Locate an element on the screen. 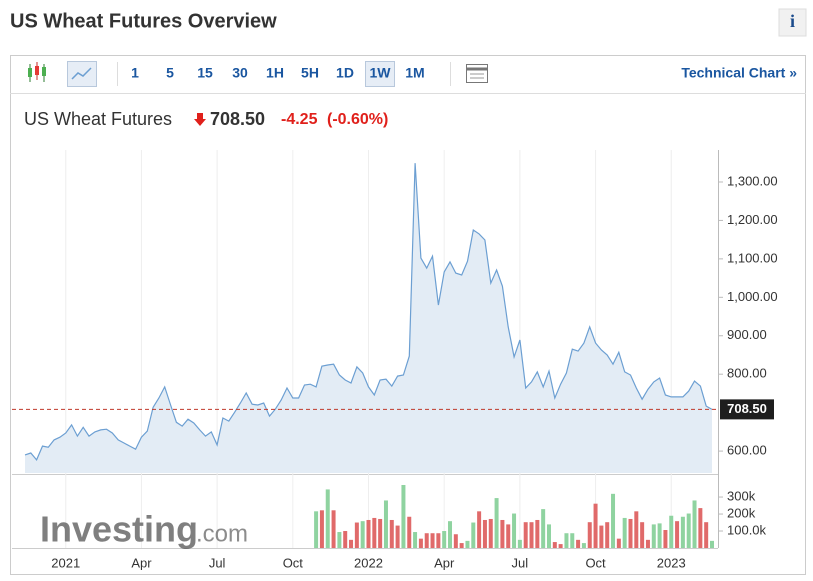  price-change: -4.25 is located at coordinates (299, 119).